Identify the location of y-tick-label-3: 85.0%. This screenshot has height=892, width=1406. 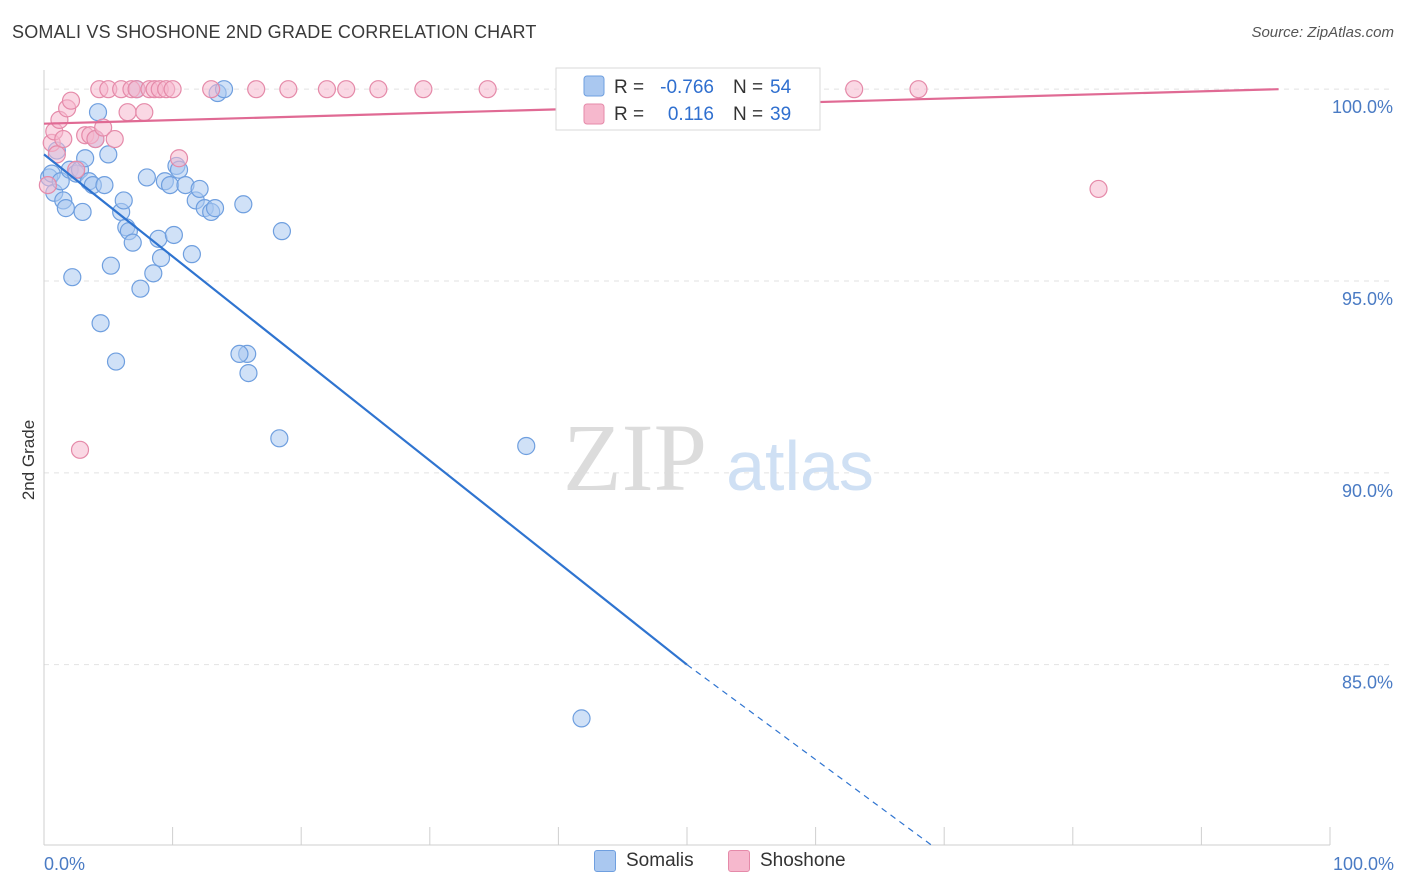
(1367, 683).